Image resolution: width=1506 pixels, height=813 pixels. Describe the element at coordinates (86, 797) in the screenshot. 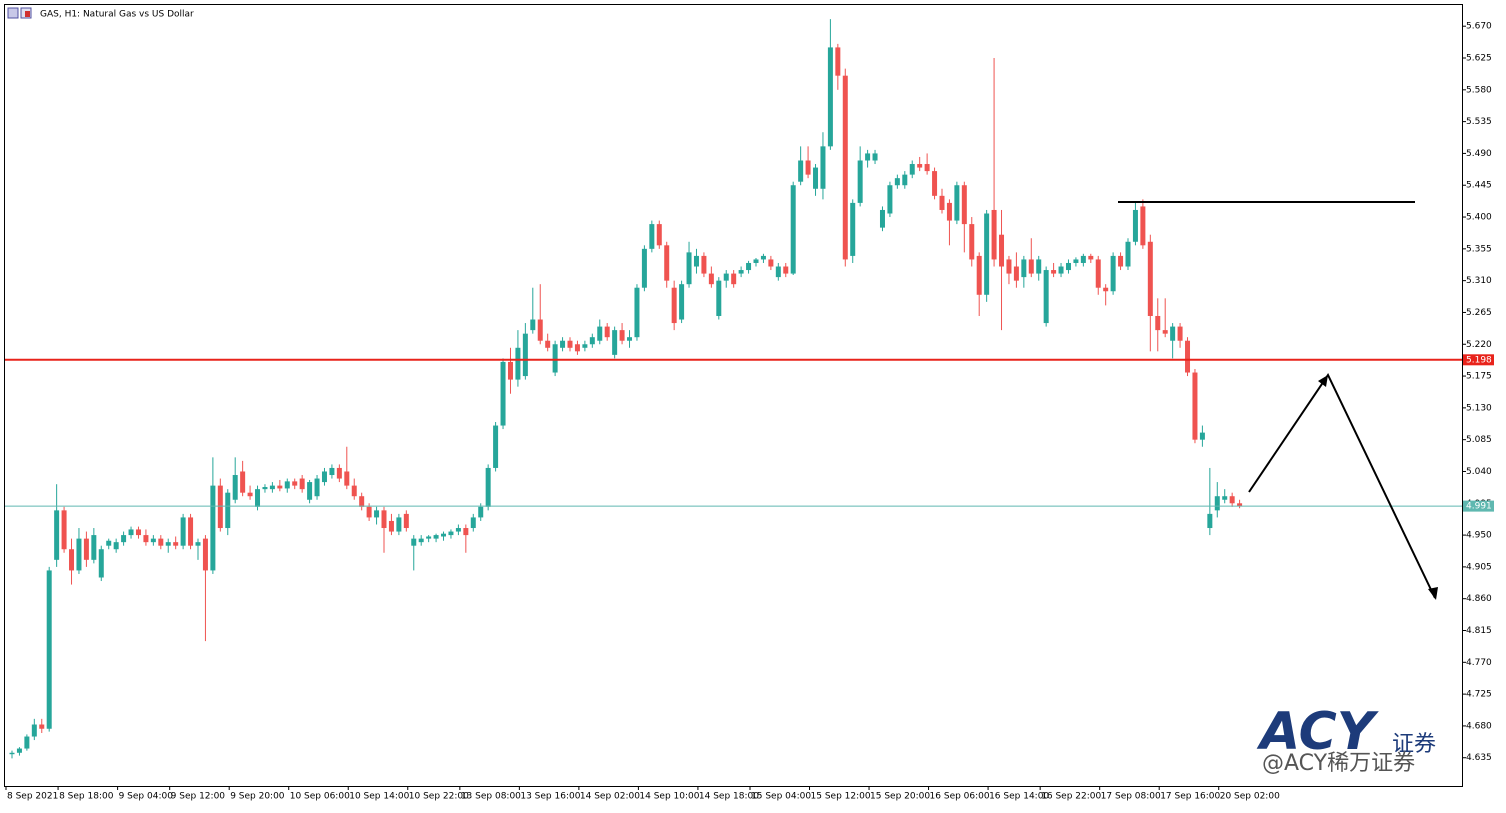

I see `x-tick-label: 8 Sep 18:00` at that location.